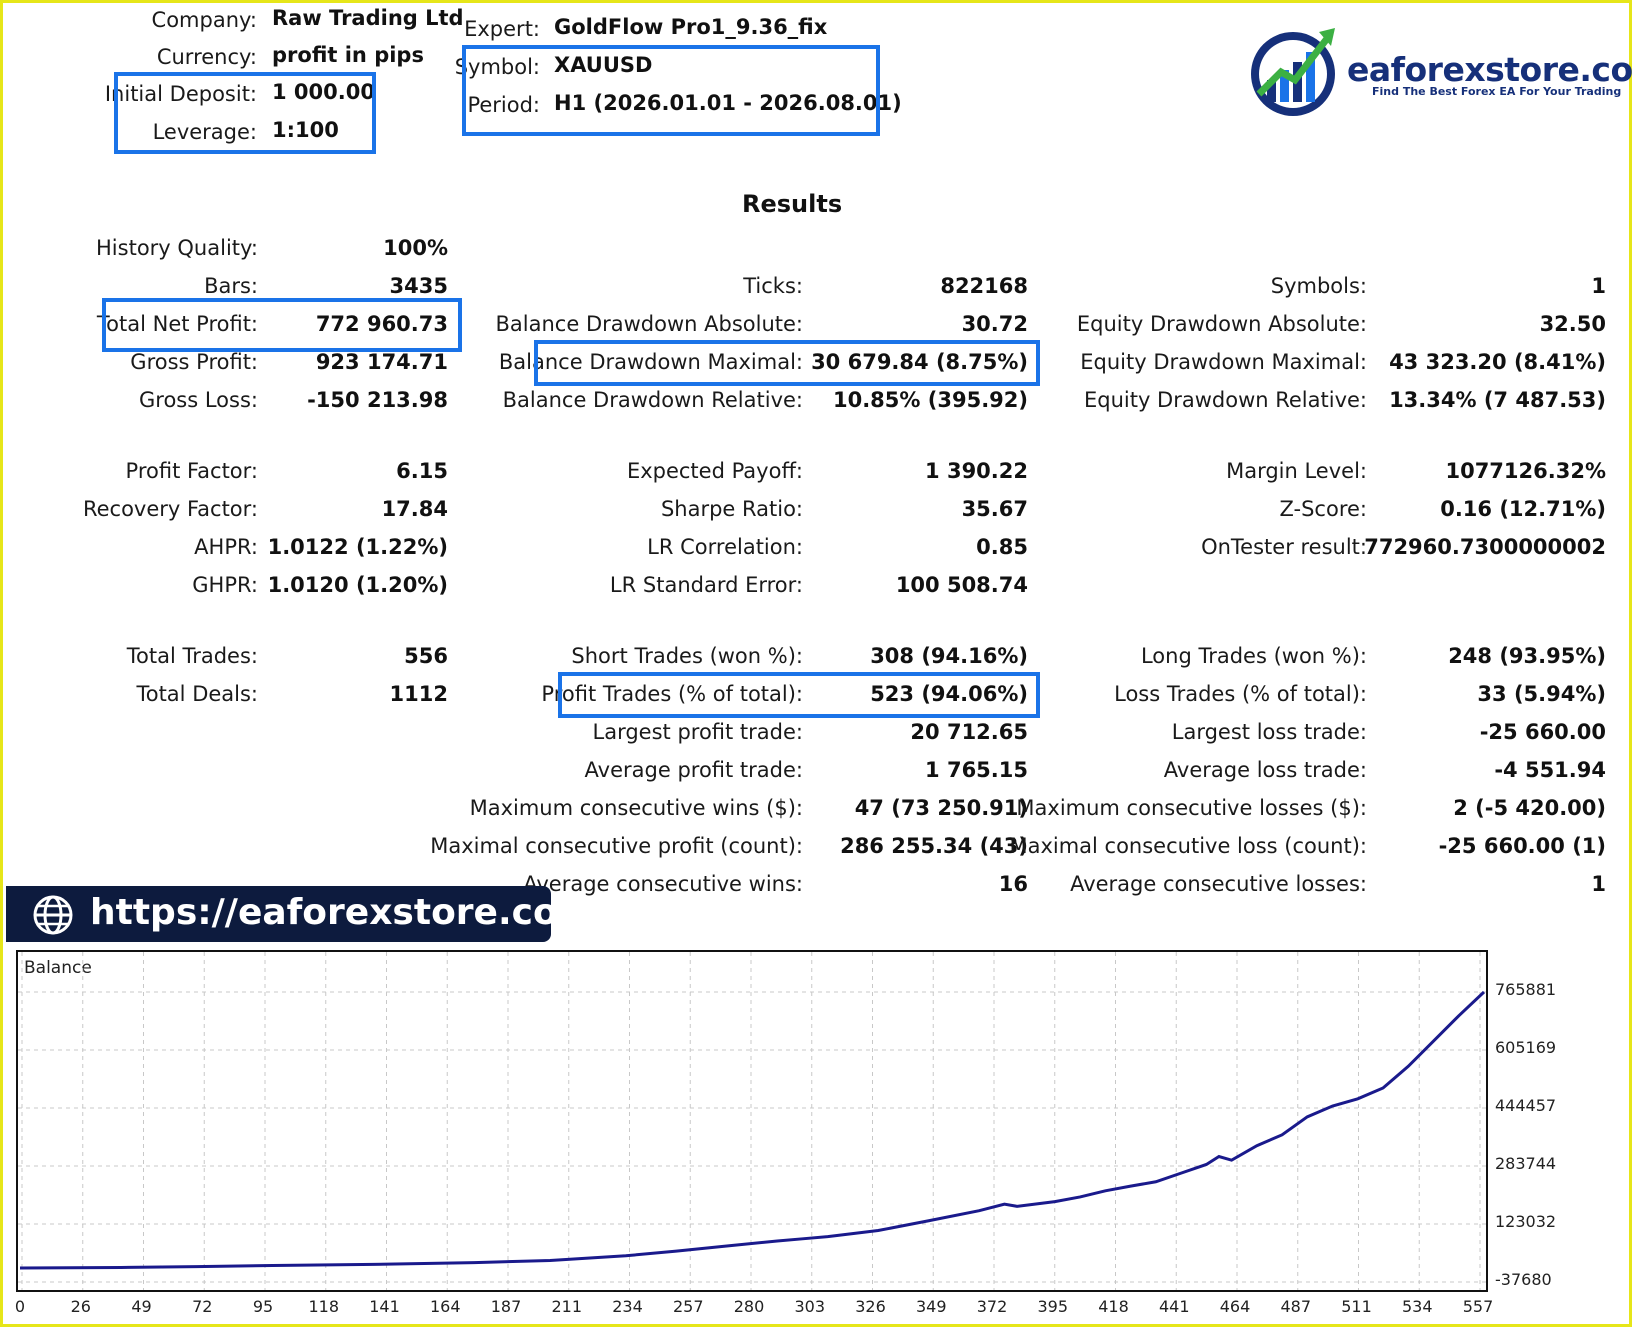 The height and width of the screenshot is (1327, 1632). Describe the element at coordinates (1523, 509) in the screenshot. I see `z-score-value: 0.16 (12.71%)` at that location.